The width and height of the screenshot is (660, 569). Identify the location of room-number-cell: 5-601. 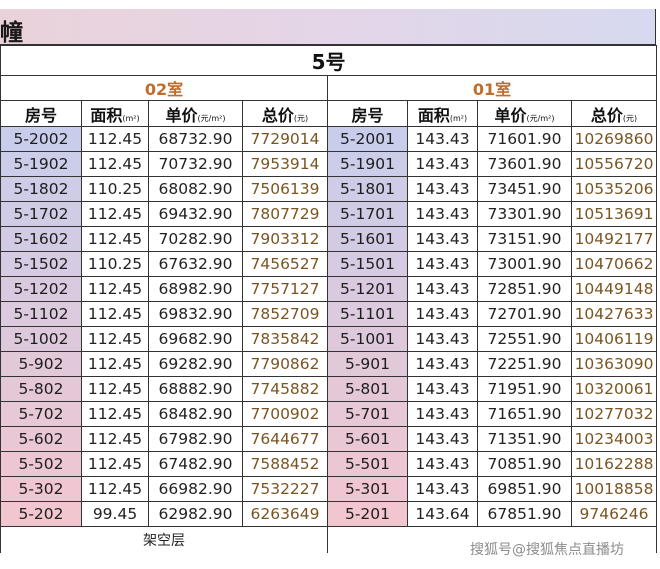
(367, 439).